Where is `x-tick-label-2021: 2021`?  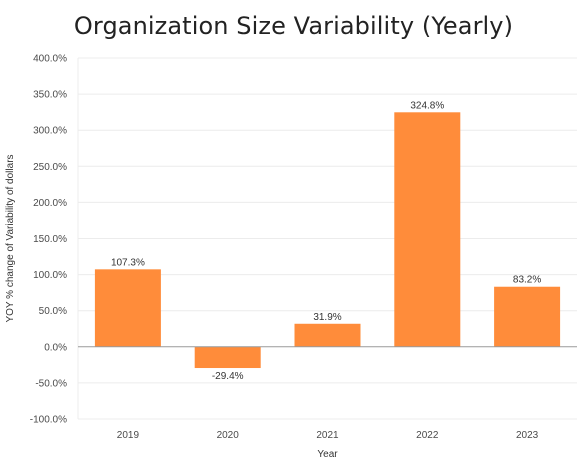
x-tick-label-2021: 2021 is located at coordinates (327, 435).